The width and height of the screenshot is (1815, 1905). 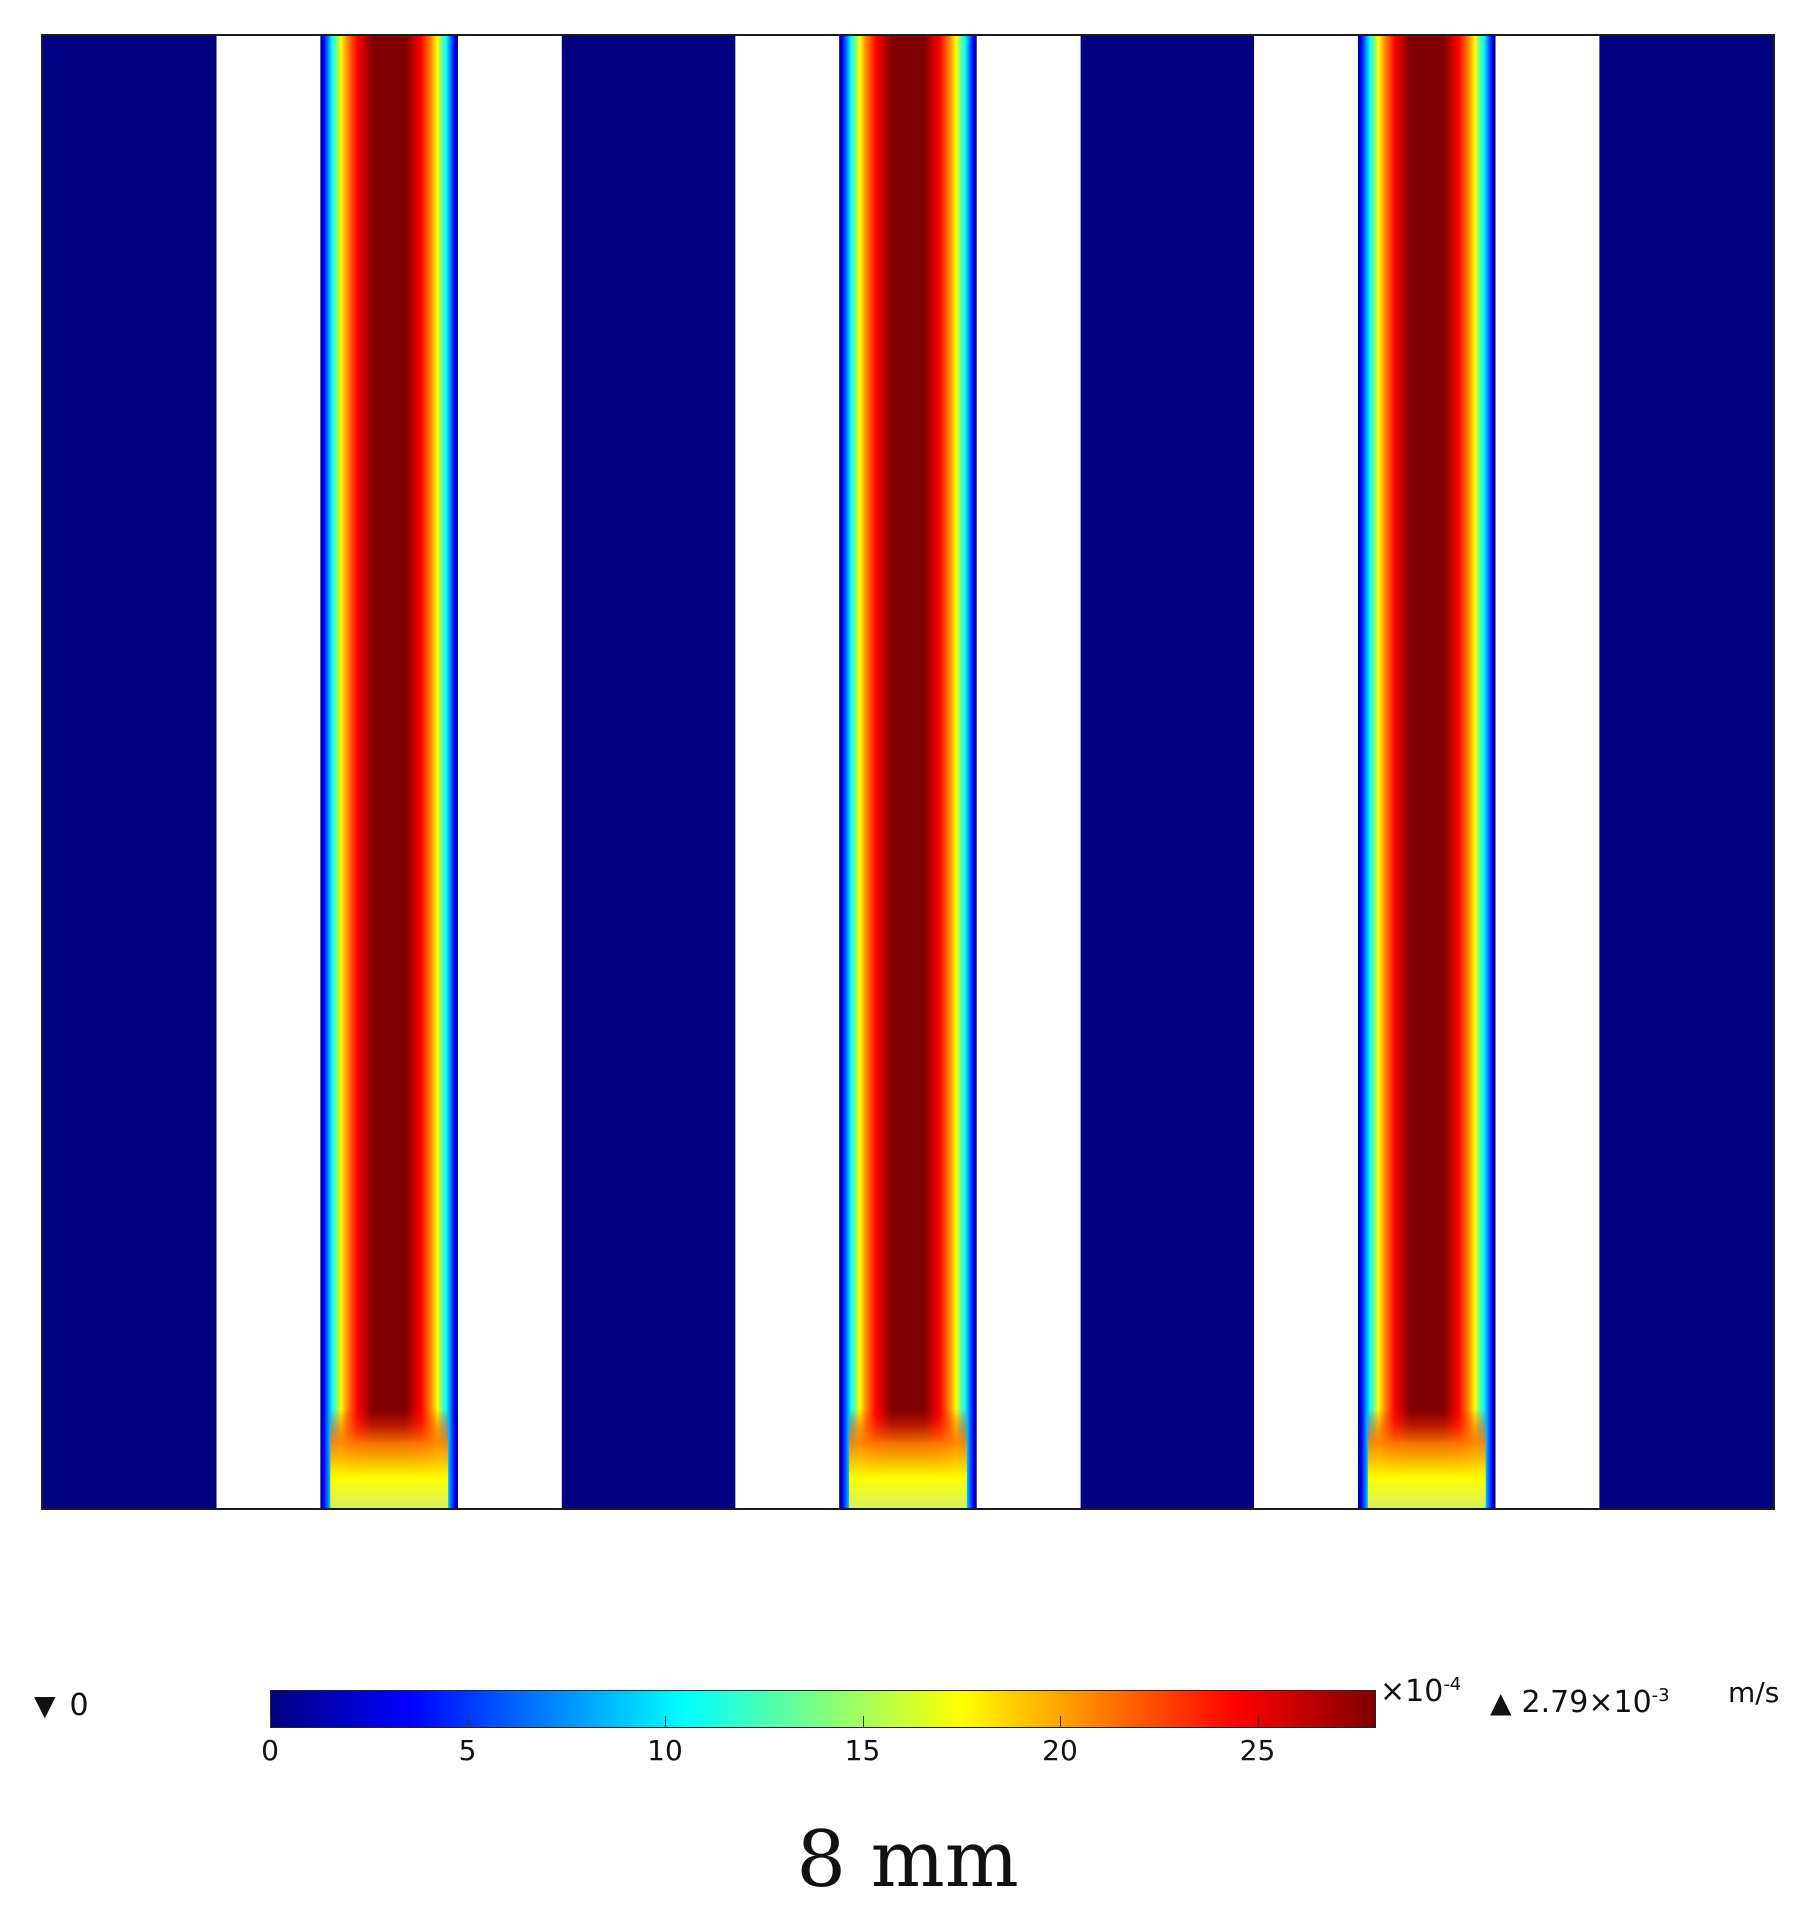 I want to click on figure-caption: 8 mm, so click(x=907, y=1860).